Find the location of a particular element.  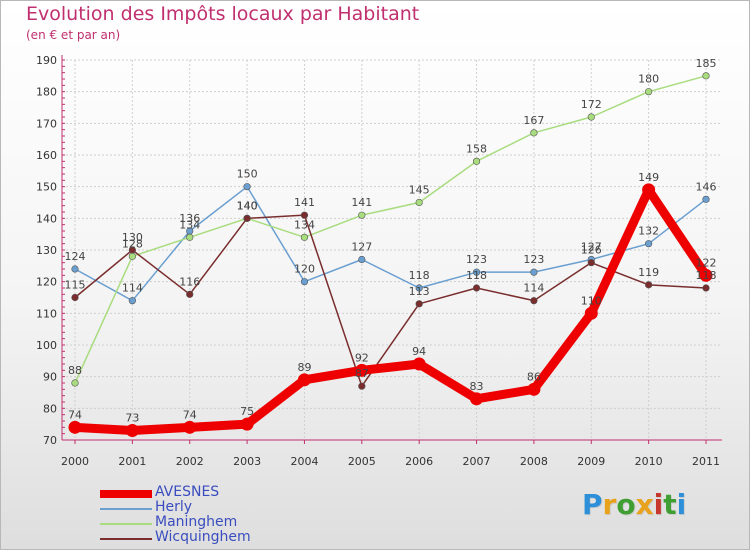

data-label-maninghem: 128 is located at coordinates (132, 243).